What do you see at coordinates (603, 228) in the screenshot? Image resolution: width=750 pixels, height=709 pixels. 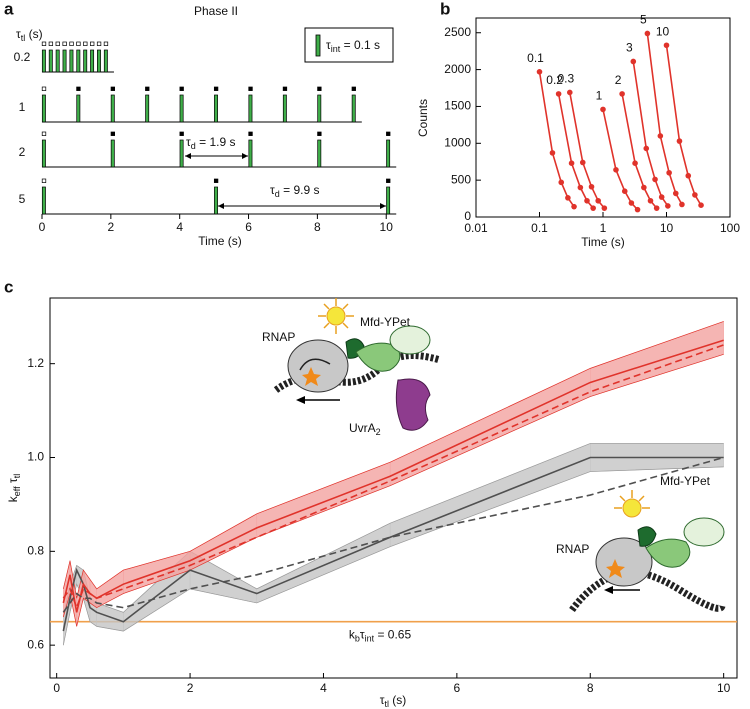 I see `x-tick-label: 1` at bounding box center [603, 228].